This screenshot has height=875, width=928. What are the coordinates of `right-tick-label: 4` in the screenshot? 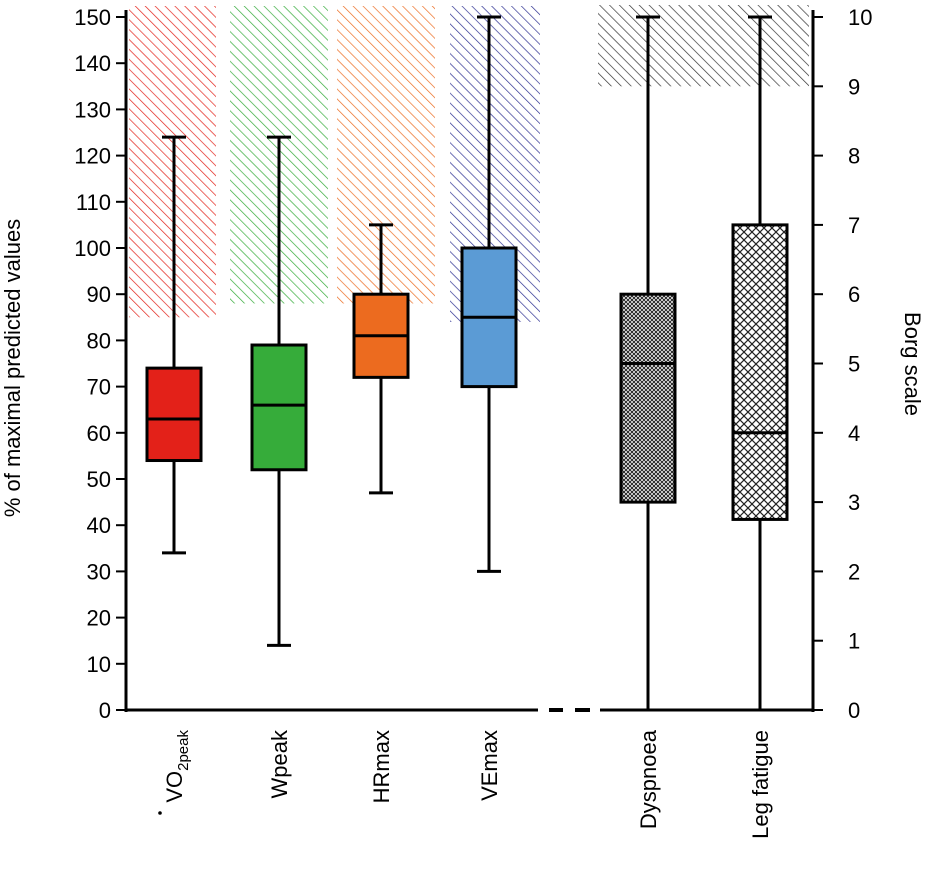 It's located at (854, 433).